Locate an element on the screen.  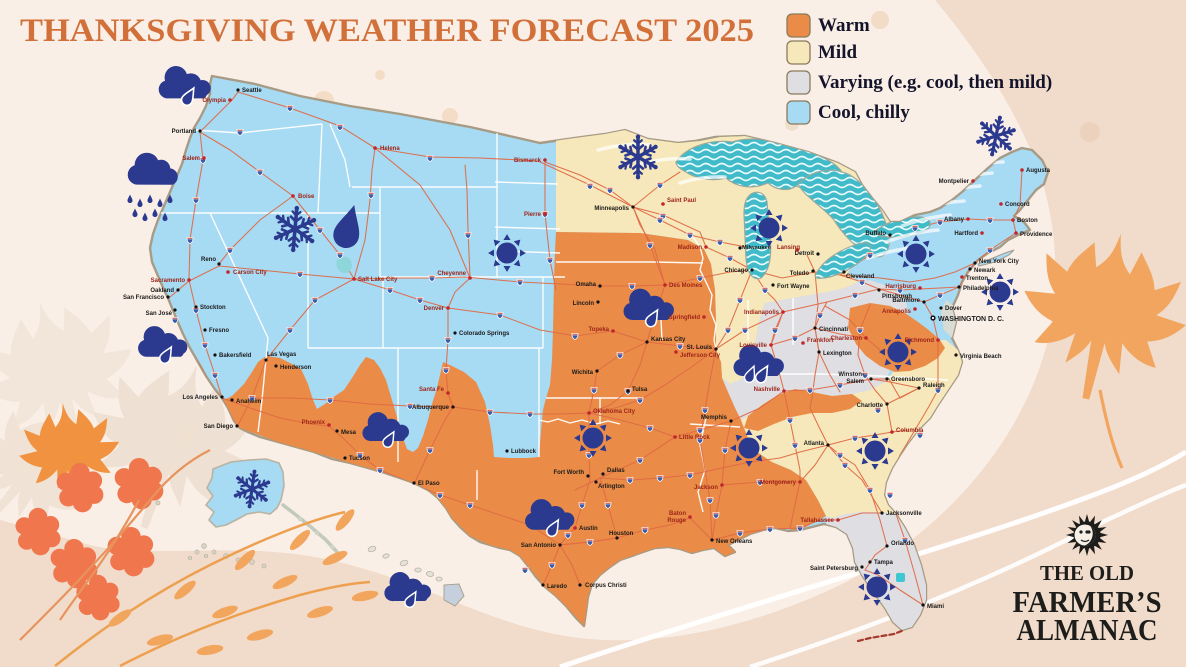
svg-text: Phoenix is located at coordinates (314, 423).